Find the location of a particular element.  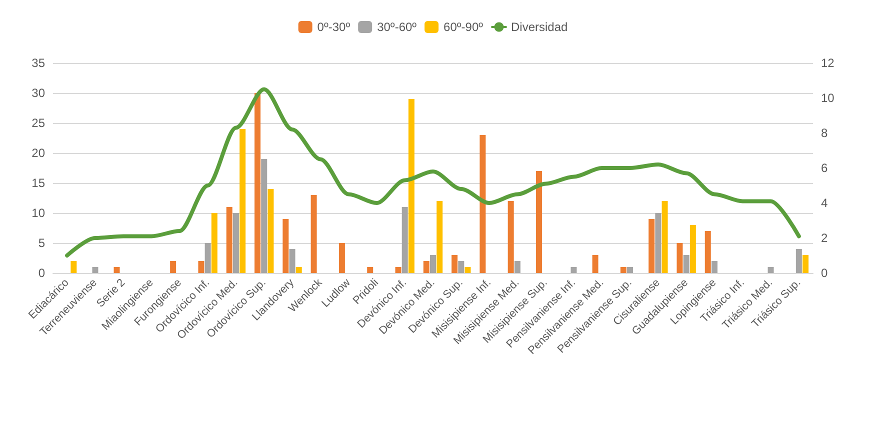

y-tick-label: 25 is located at coordinates (39, 123).